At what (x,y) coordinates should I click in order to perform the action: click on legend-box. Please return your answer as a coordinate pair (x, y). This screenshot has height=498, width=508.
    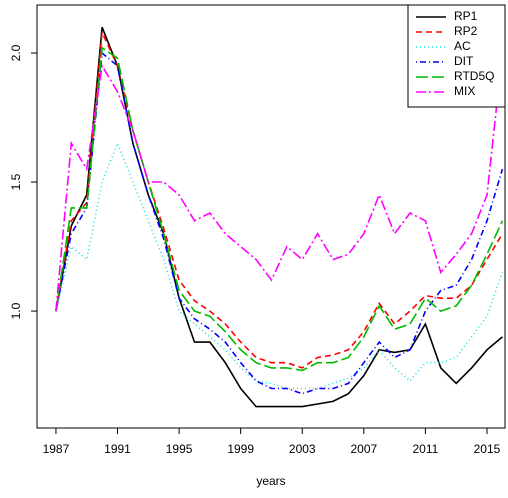
    Looking at the image, I should click on (456, 56).